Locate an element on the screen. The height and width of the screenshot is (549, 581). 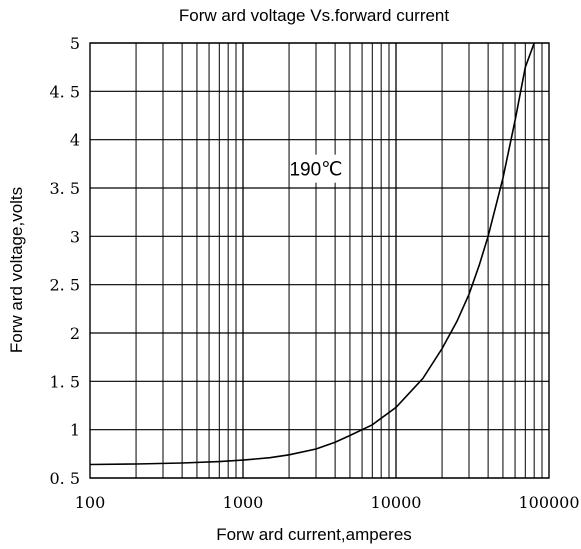
y-tick-label: 5 is located at coordinates (75, 43).